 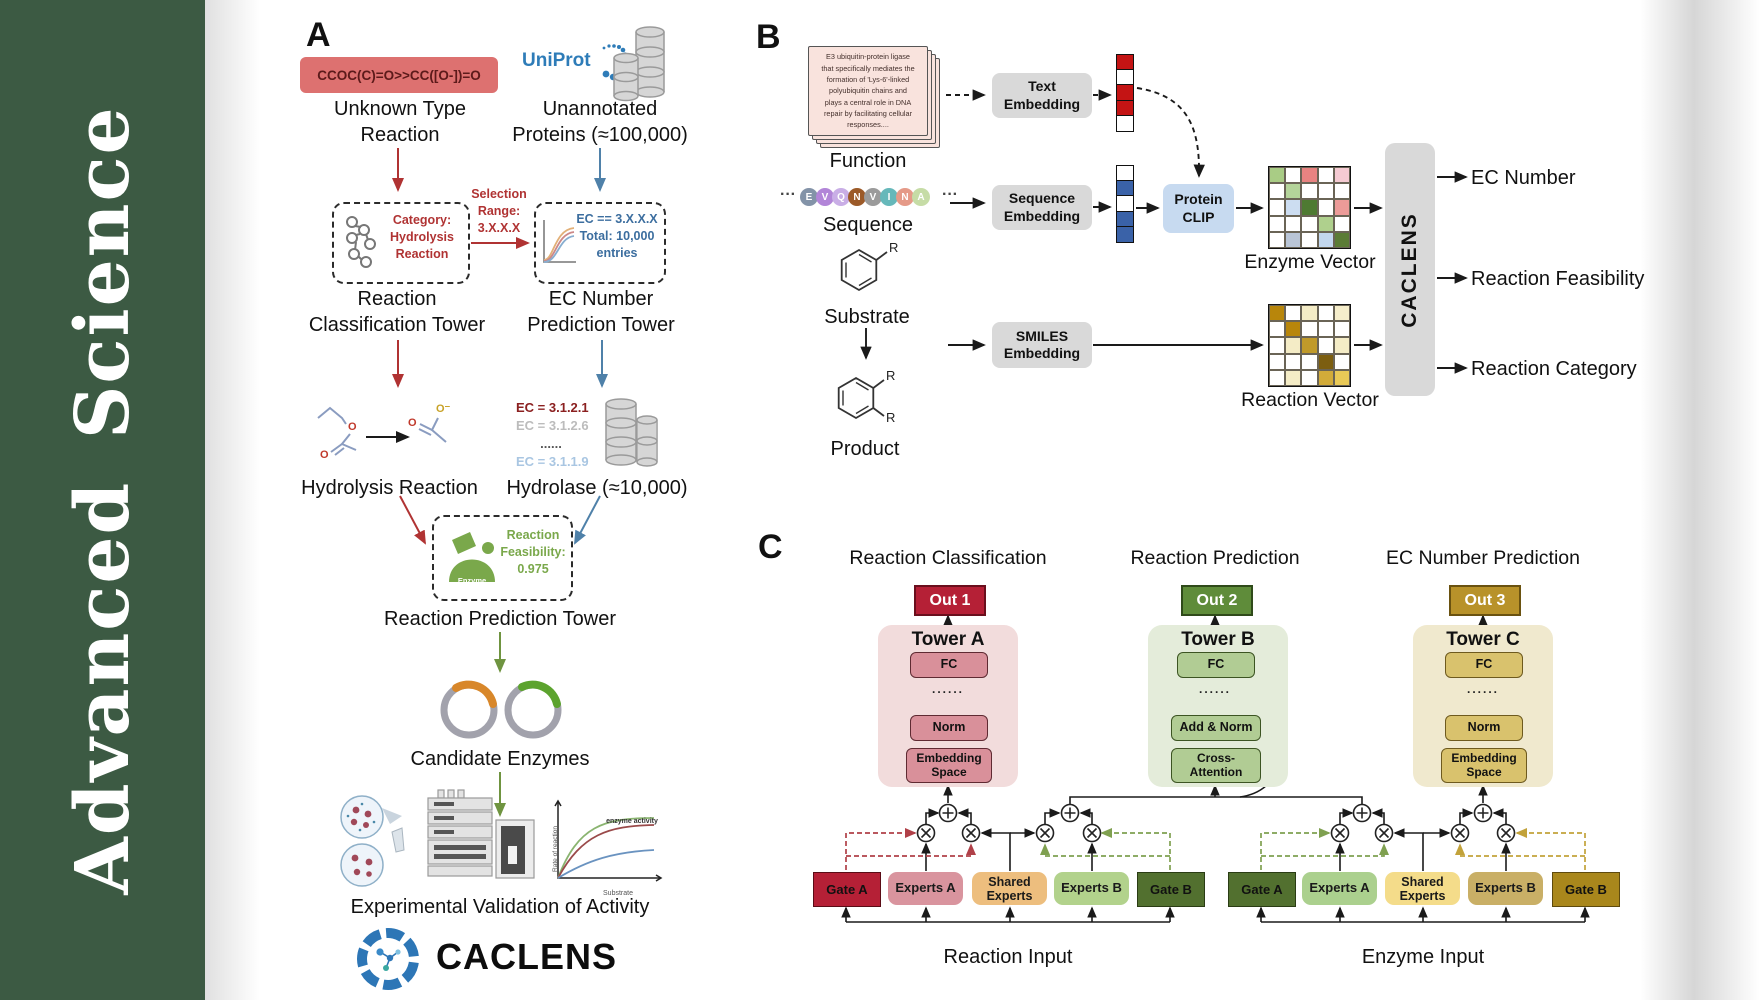 I want to click on smiles-string: CCOC(C)=O>>CC([O-])=O, so click(x=399, y=75).